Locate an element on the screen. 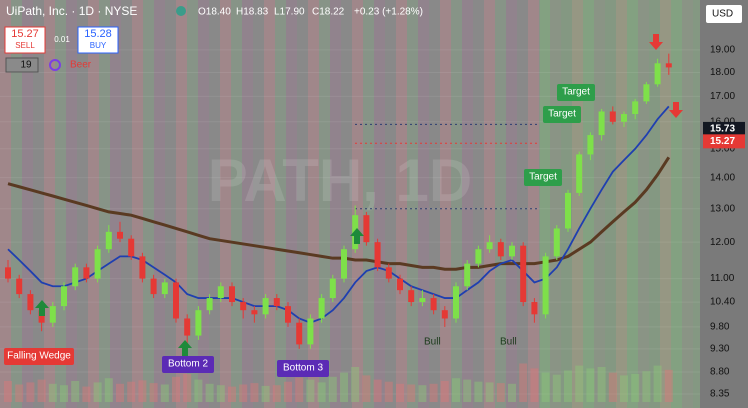  price-axis is located at coordinates (724, 204).